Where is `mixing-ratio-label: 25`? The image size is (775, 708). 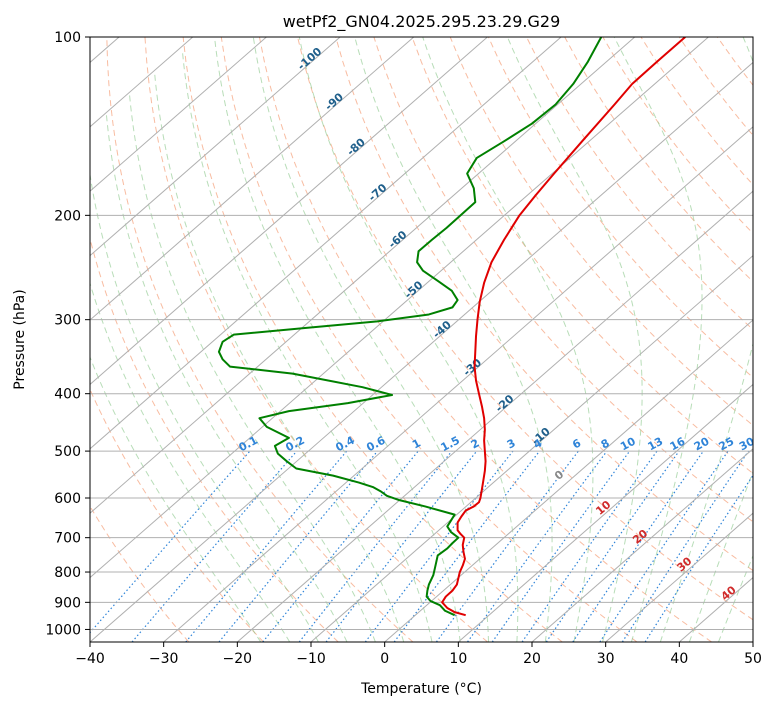 mixing-ratio-label: 25 is located at coordinates (727, 444).